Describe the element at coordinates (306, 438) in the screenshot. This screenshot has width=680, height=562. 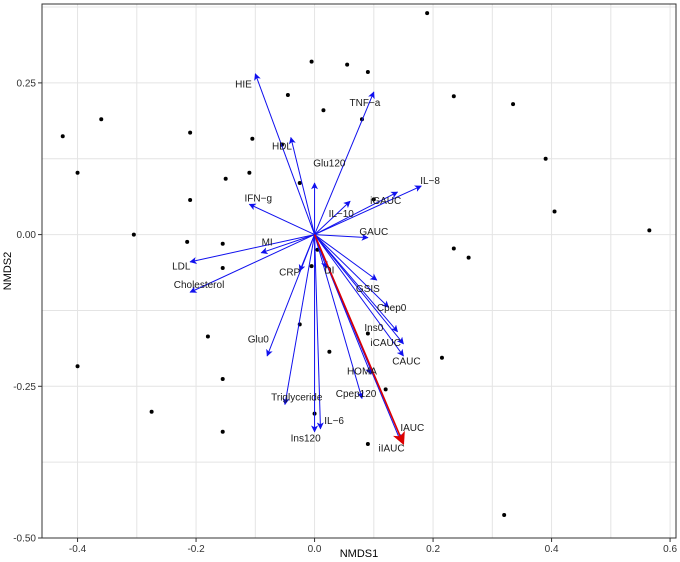
I see `vector-label: Ins120` at that location.